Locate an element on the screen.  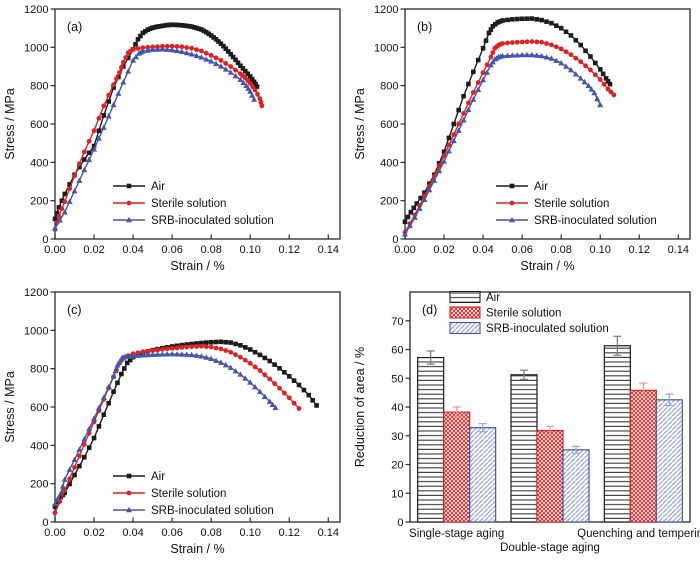
y-axis-title: Stress / MPa is located at coordinates (10, 124).